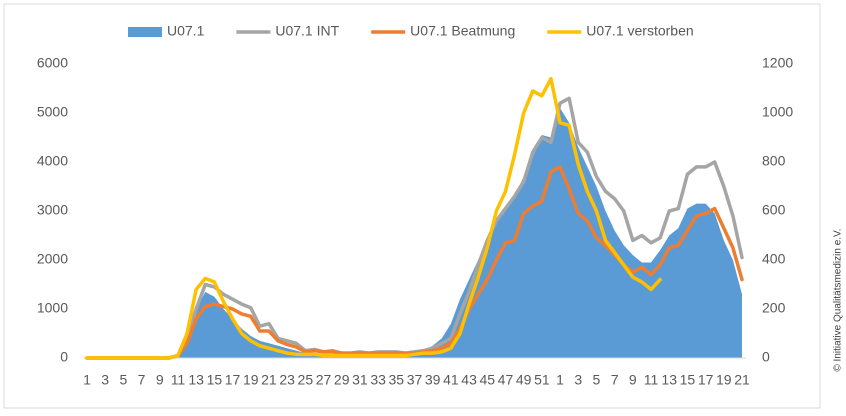 The image size is (846, 416). What do you see at coordinates (506, 380) in the screenshot?
I see `x-tick-label: 47` at bounding box center [506, 380].